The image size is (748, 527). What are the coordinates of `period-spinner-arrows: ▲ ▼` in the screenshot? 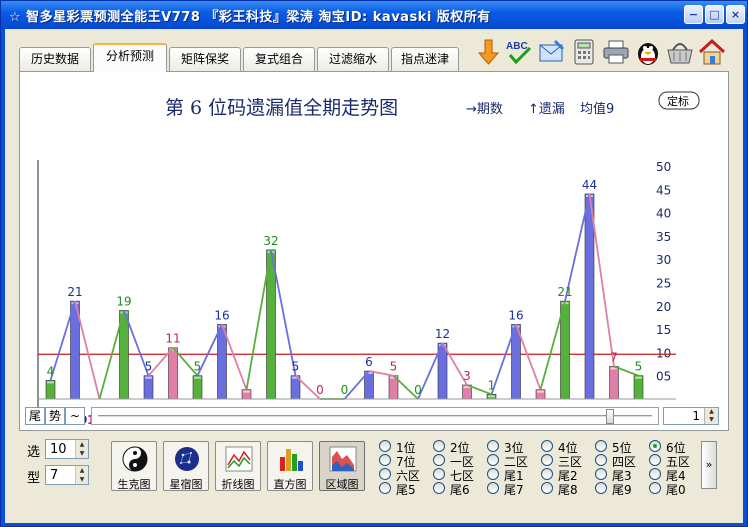 It's located at (711, 416).